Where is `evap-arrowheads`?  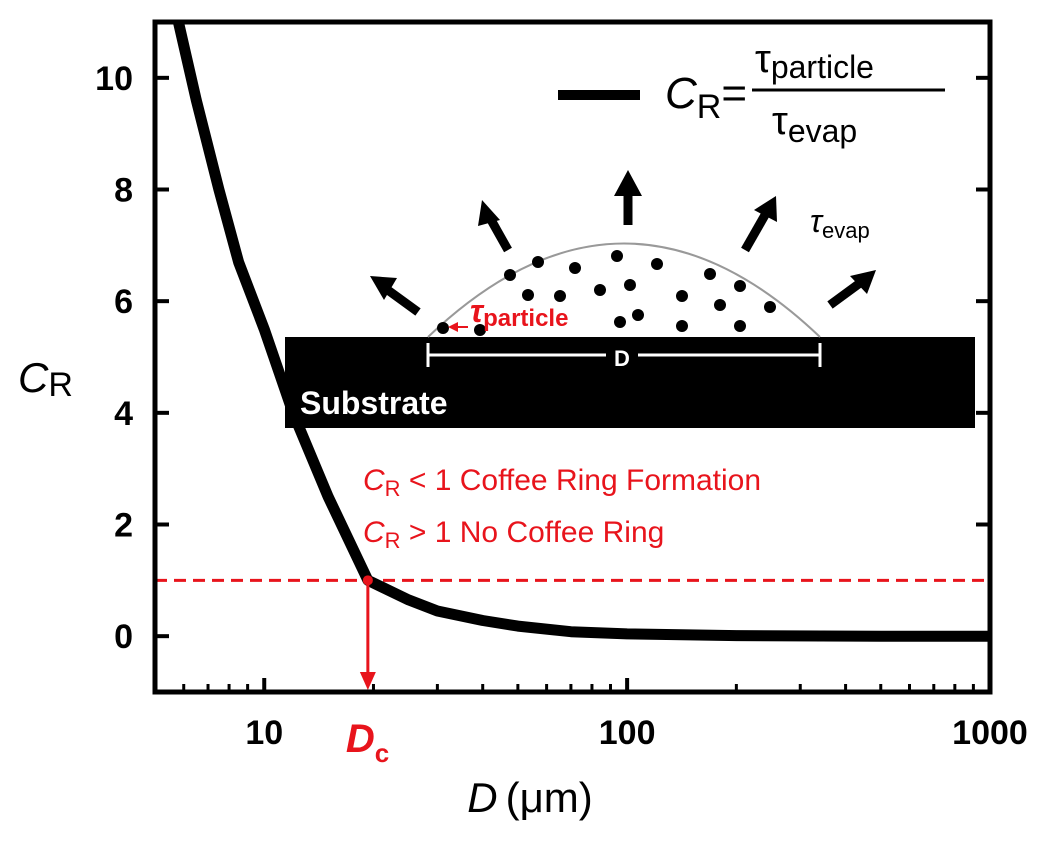 evap-arrowheads is located at coordinates (623, 235).